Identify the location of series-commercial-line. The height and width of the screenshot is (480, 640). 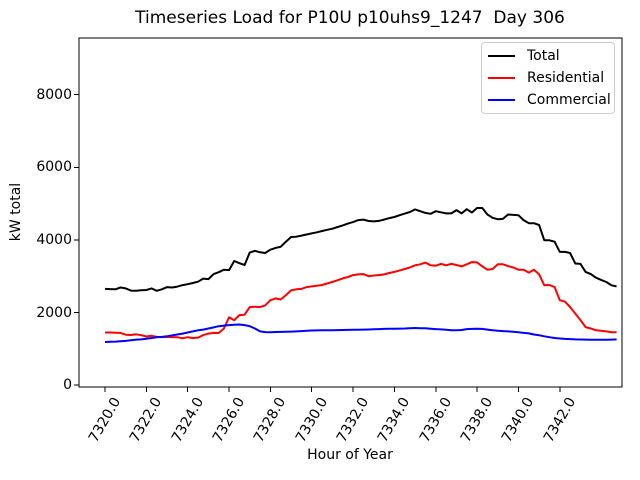
(360, 333).